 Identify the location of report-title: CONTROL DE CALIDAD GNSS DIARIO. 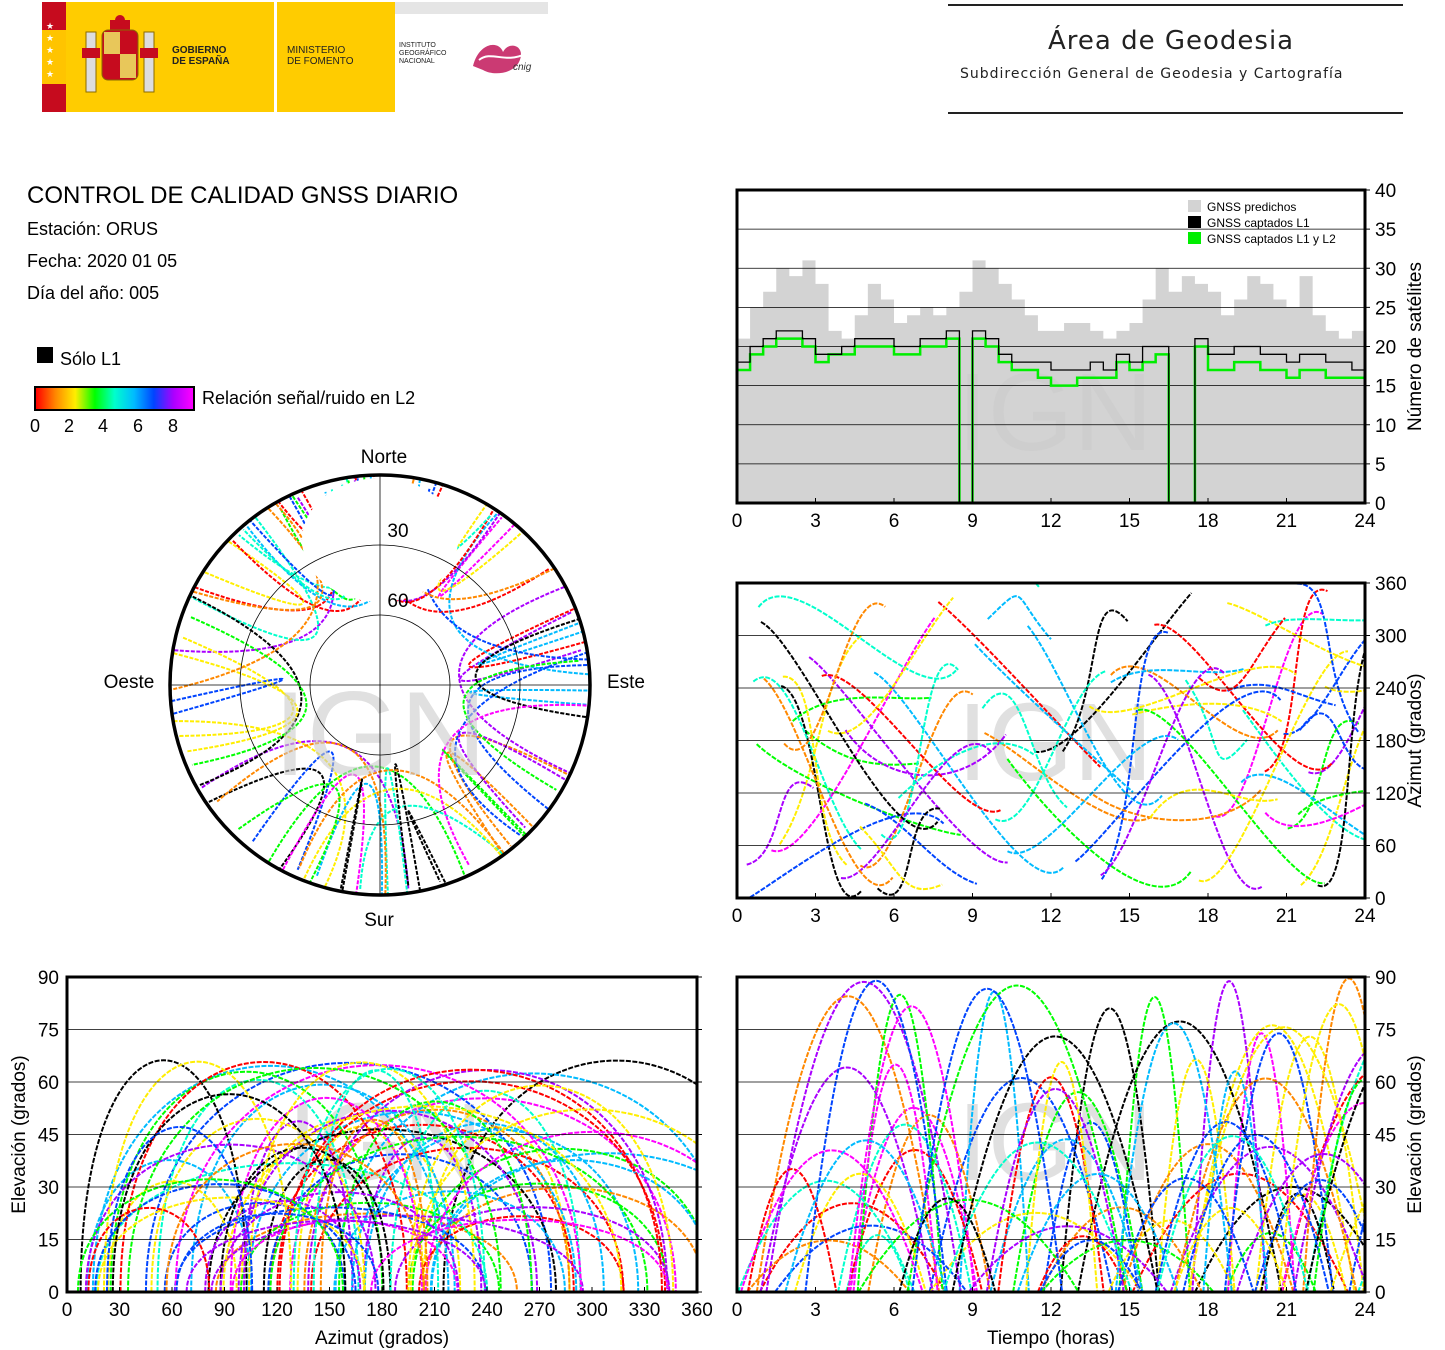
(243, 195).